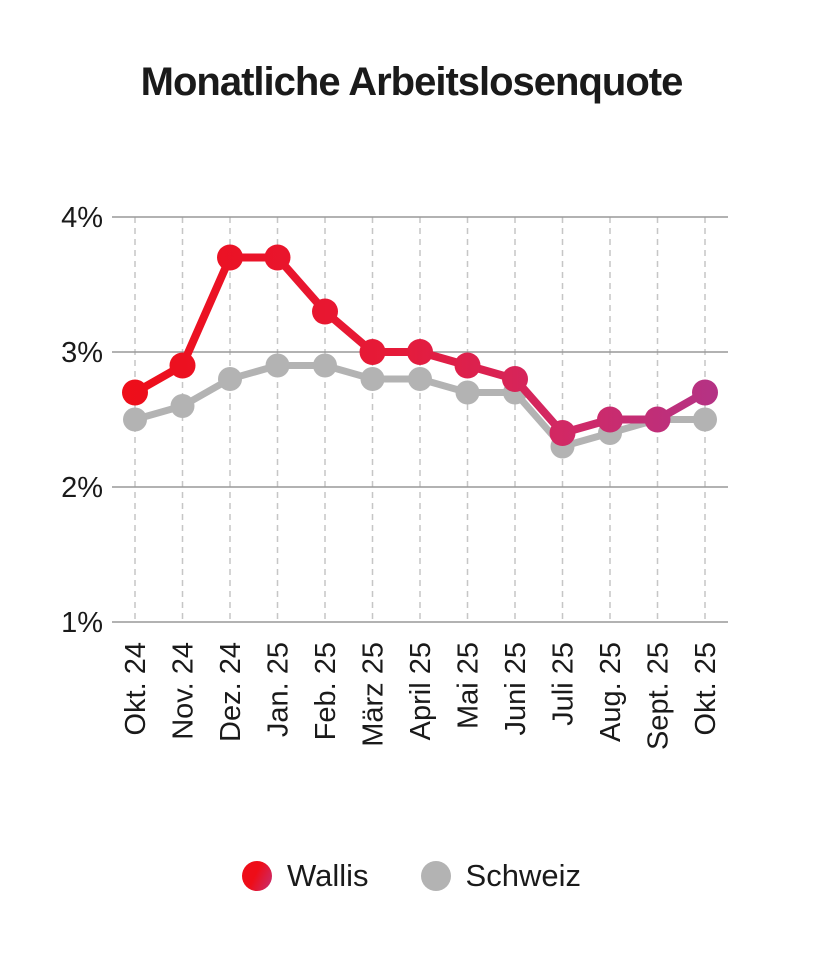 The height and width of the screenshot is (961, 823). What do you see at coordinates (82, 623) in the screenshot?
I see `y-axis-label: 1%` at bounding box center [82, 623].